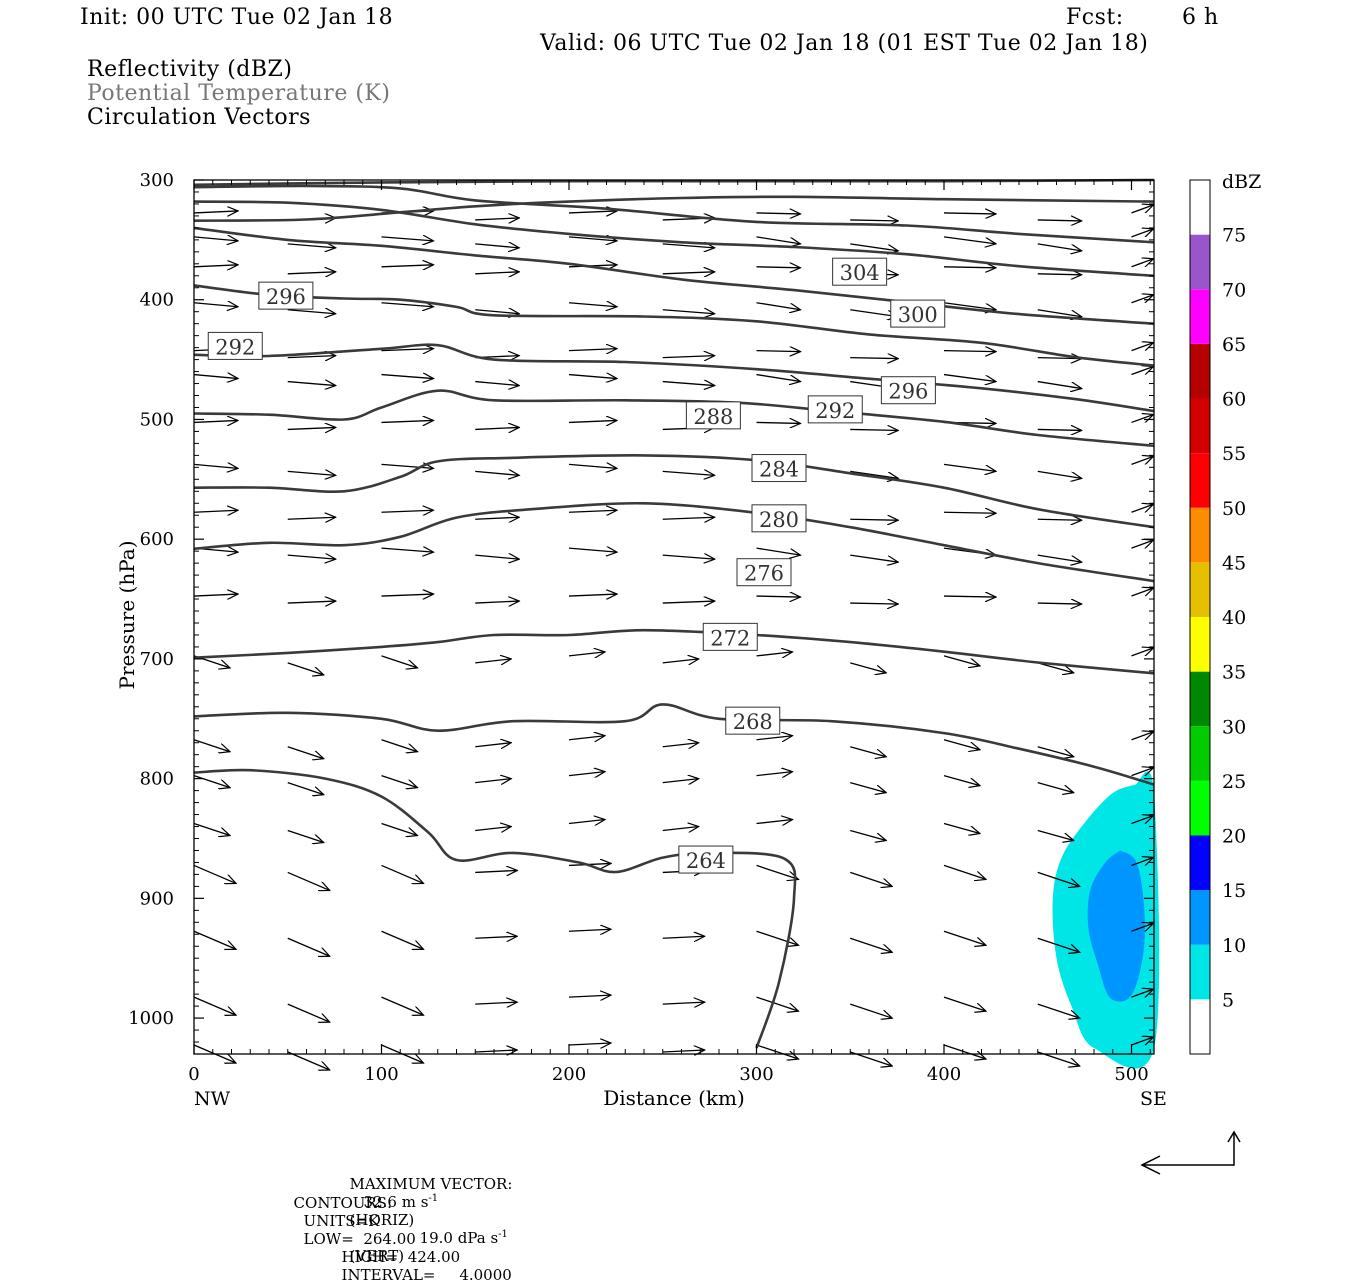 Image resolution: width=1350 pixels, height=1284 pixels. I want to click on contours-units: UNITS=K, so click(341, 1221).